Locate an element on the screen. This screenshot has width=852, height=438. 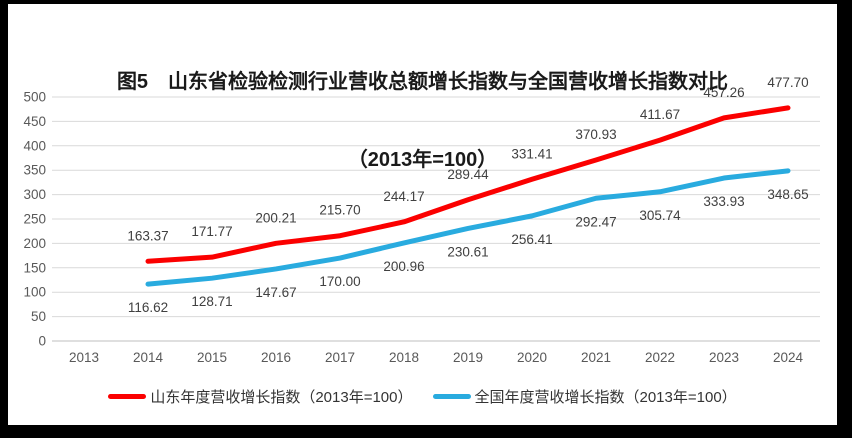
x-axis-tick-label-2020: 2020 is located at coordinates (532, 357).